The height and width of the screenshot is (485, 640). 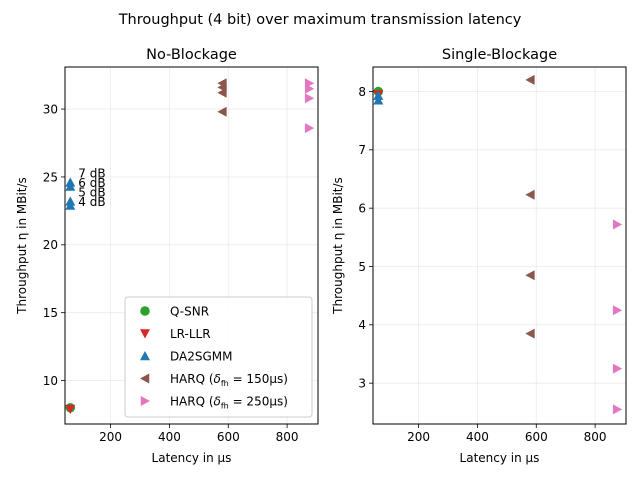 I want to click on single-blockage-xtick-label: 800, so click(x=595, y=437).